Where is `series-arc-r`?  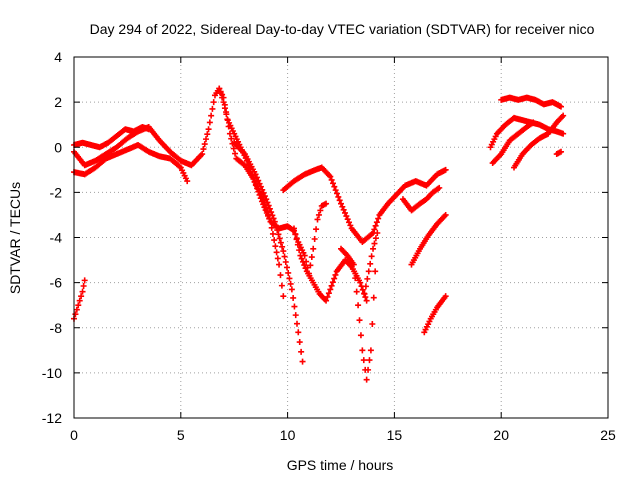
series-arc-r is located at coordinates (559, 153).